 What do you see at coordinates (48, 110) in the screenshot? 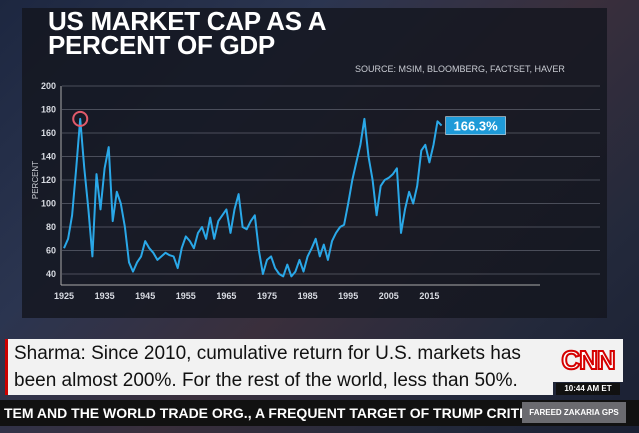
I see `y-tick-label: 180` at bounding box center [48, 110].